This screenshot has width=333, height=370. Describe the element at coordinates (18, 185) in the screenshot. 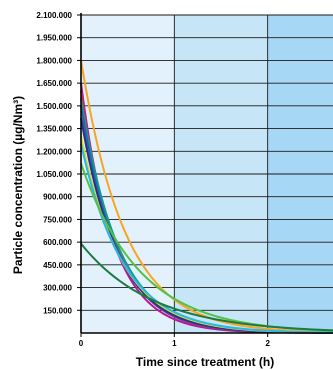

I see `y-axis-title: Particle concentration (µg/Nm³)` at that location.